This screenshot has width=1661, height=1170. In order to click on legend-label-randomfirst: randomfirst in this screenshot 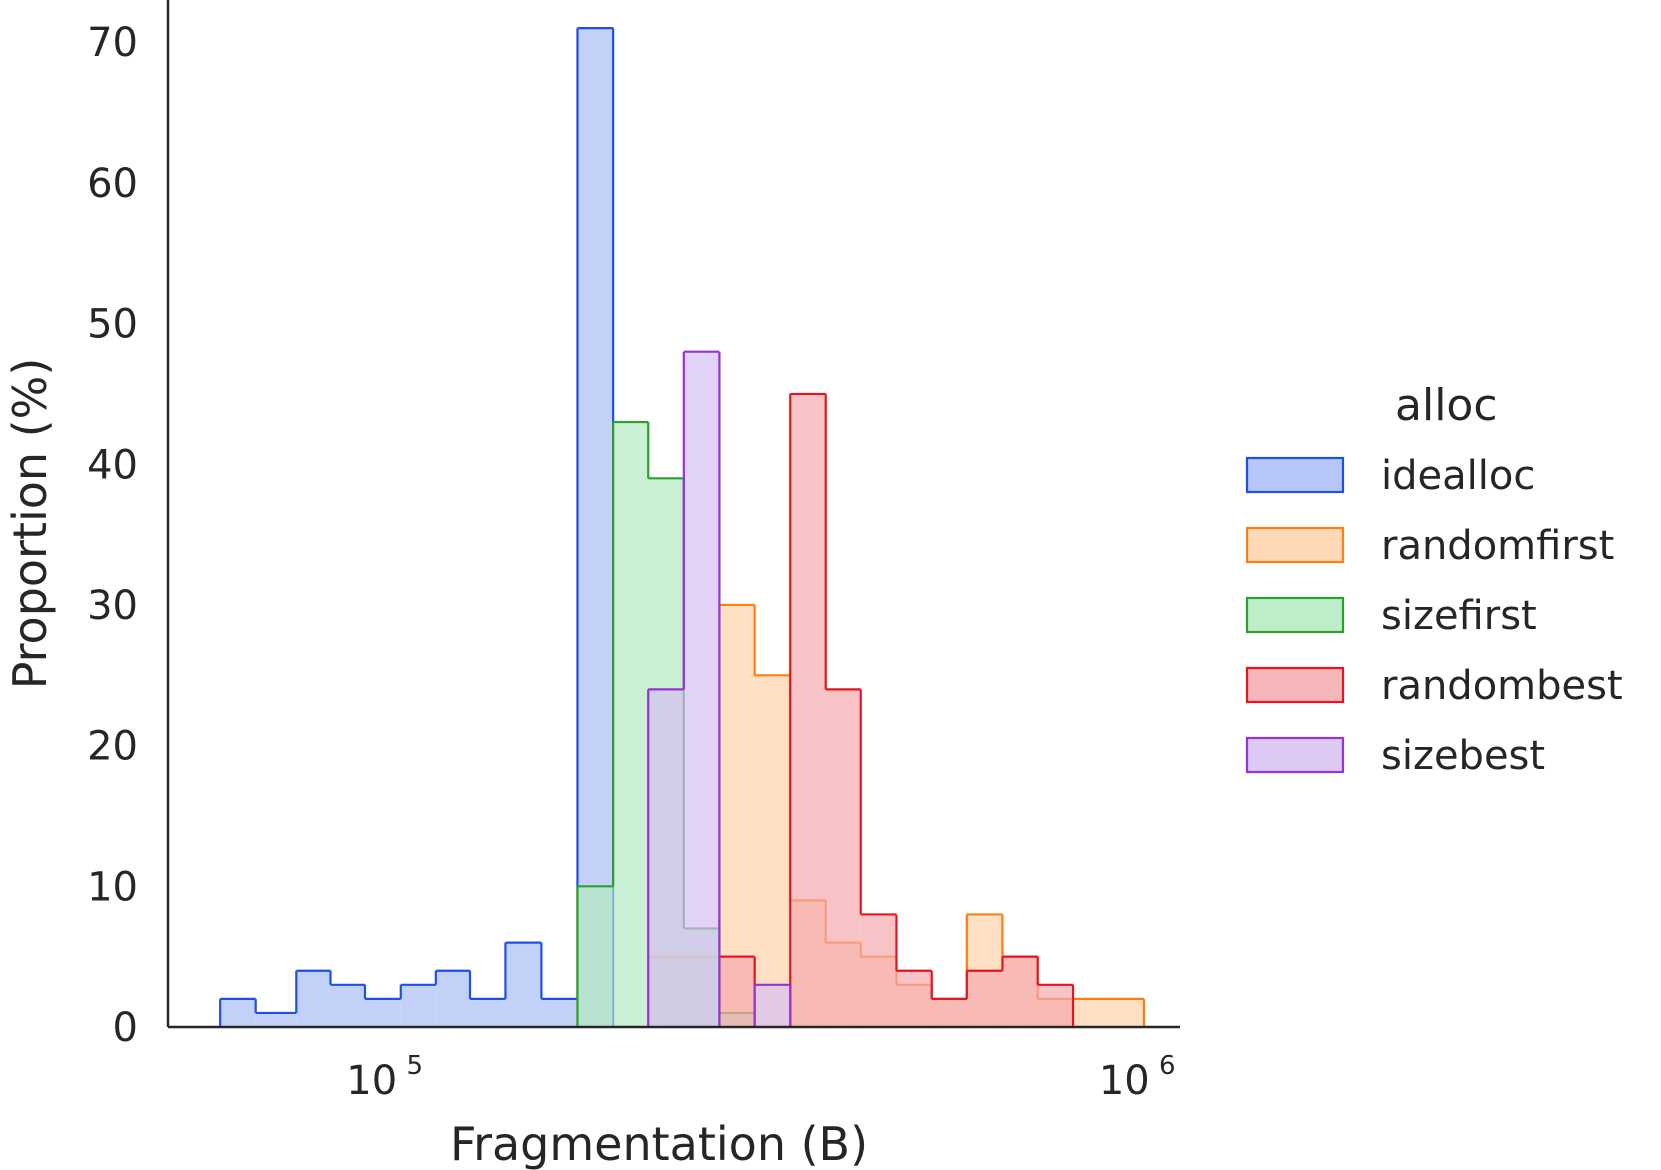, I will do `click(1497, 546)`.